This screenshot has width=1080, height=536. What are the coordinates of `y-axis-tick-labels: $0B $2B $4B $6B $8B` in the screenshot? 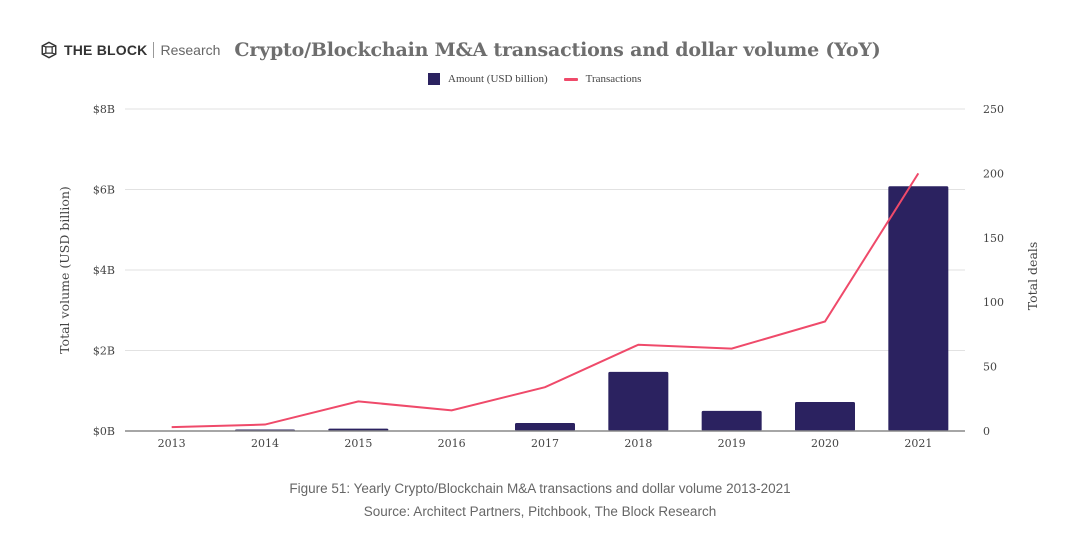 It's located at (104, 270).